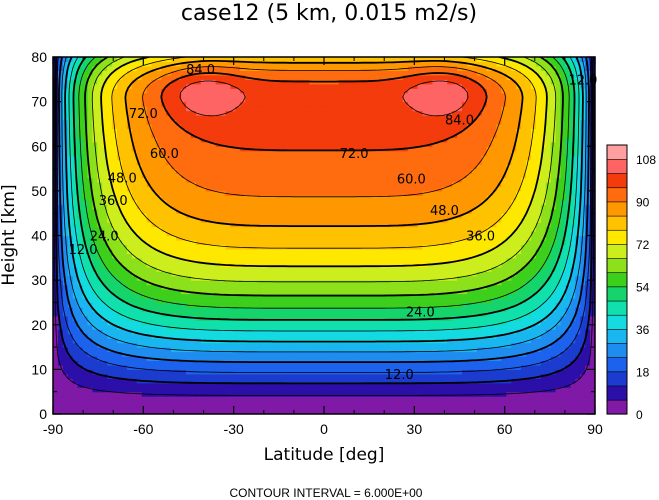  I want to click on colorbar-tick-label: 72, so click(643, 245).